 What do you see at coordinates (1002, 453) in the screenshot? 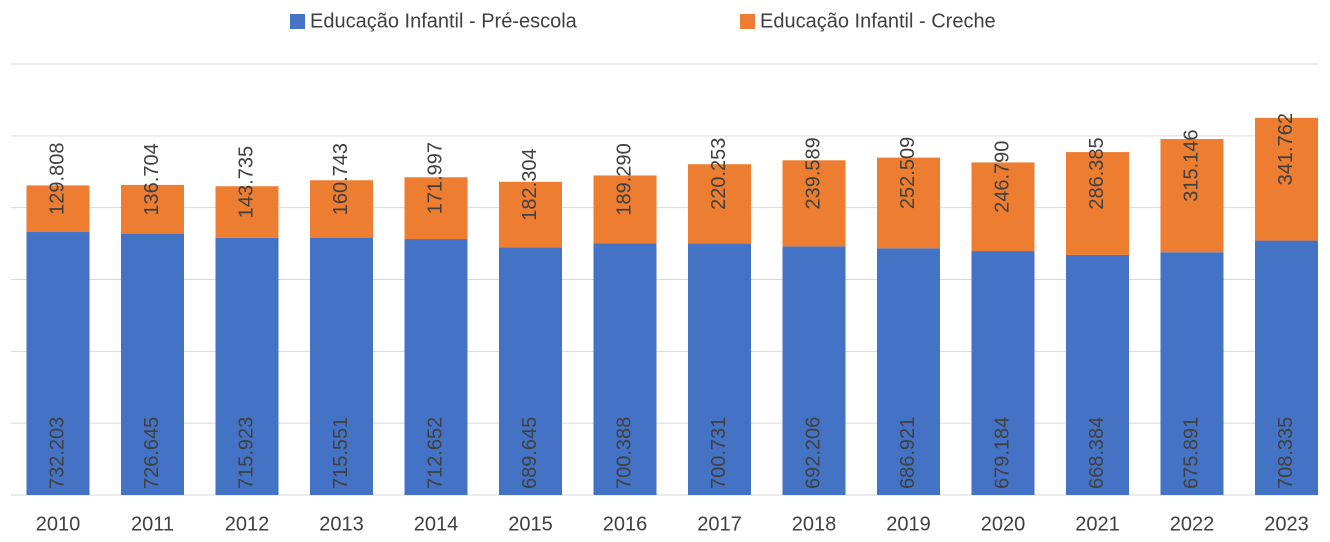
I see `data-label: 679.184` at bounding box center [1002, 453].